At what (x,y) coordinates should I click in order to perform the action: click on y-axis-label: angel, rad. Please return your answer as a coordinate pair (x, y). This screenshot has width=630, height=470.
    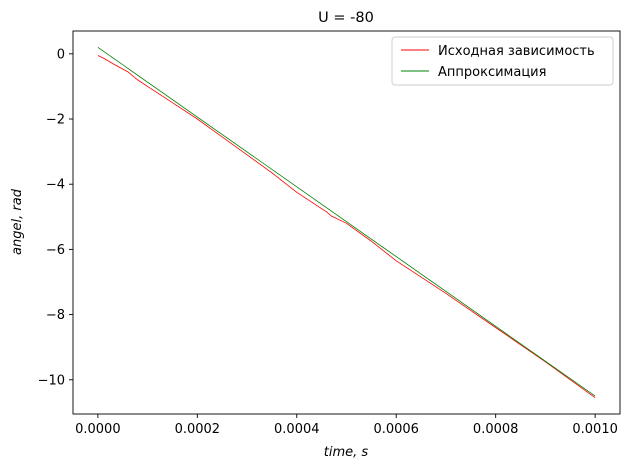
    Looking at the image, I should click on (17, 221).